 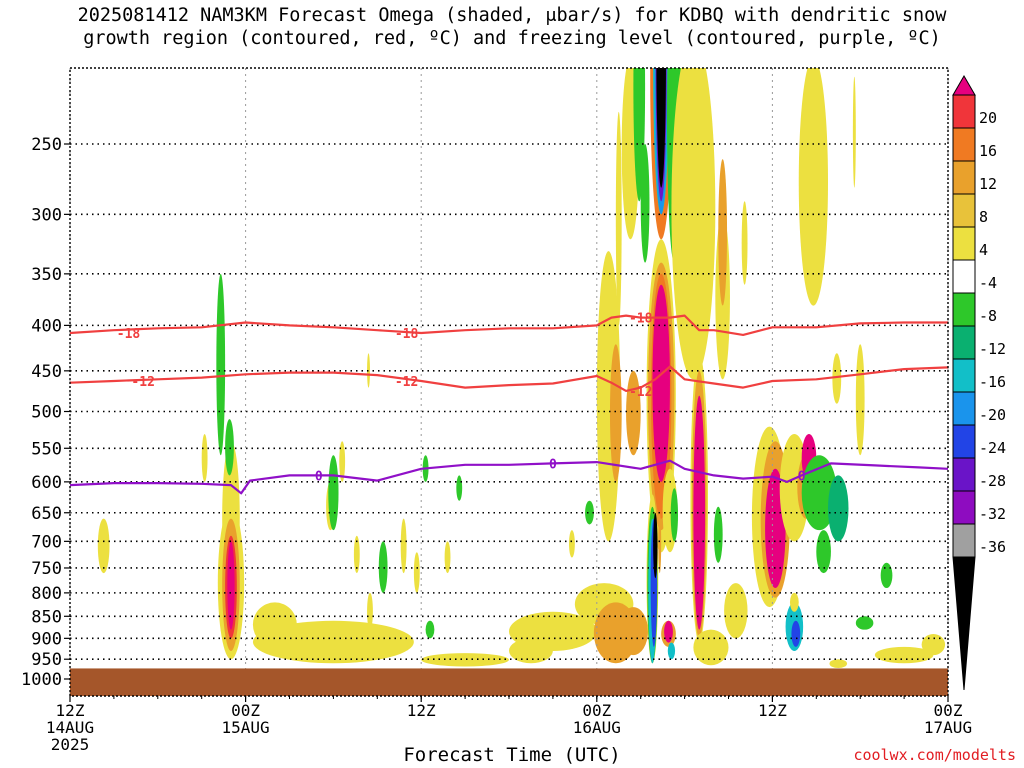 I want to click on colorbar-label: -12, so click(x=992, y=349).